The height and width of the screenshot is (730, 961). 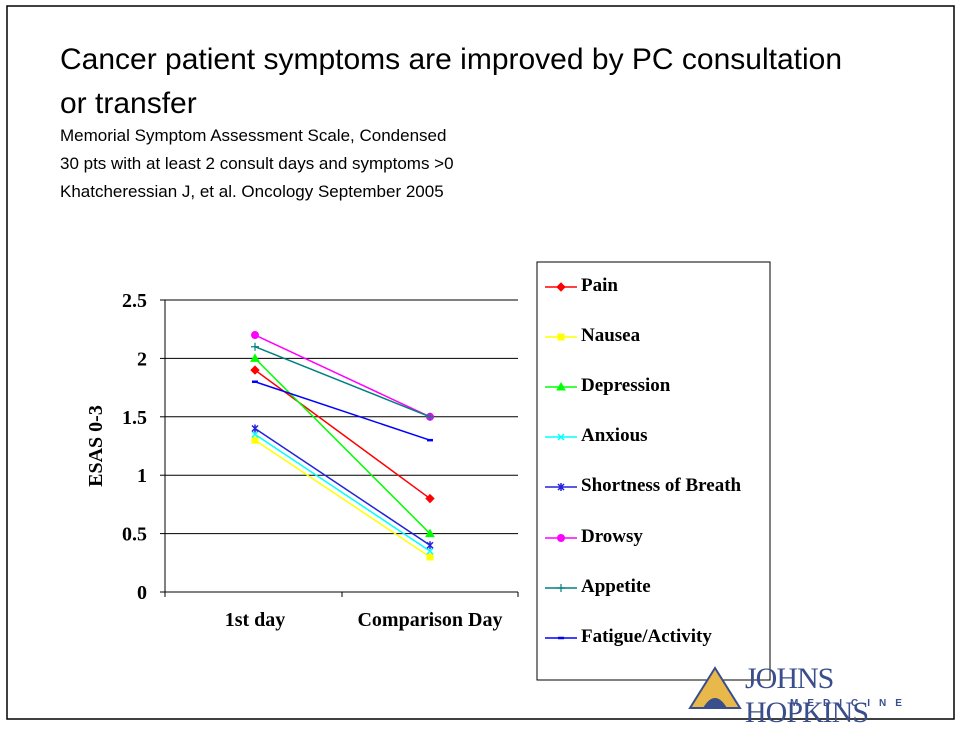 What do you see at coordinates (134, 418) in the screenshot?
I see `y-tick-label: 1.5` at bounding box center [134, 418].